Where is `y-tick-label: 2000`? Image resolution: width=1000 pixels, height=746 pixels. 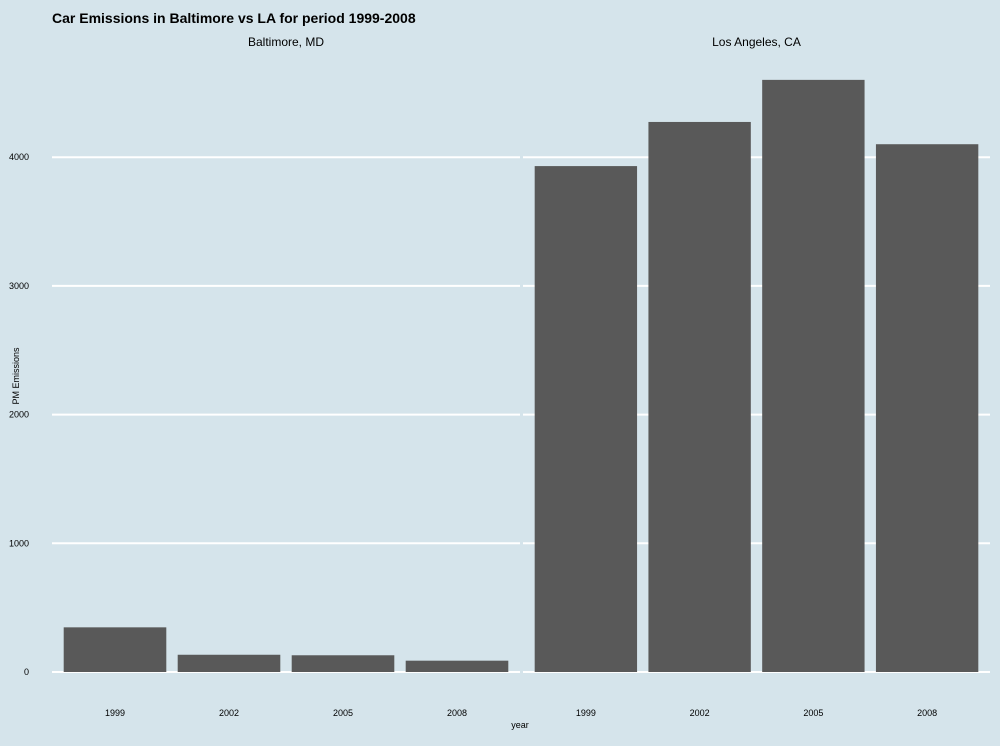 y-tick-label: 2000 is located at coordinates (19, 415).